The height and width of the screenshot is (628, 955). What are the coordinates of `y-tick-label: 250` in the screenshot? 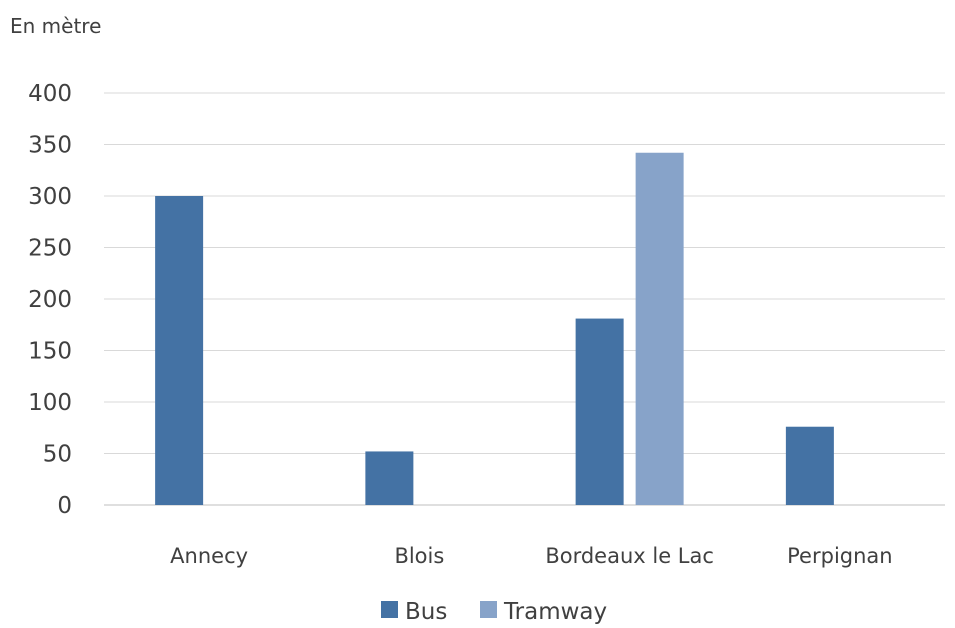 It's located at (50, 249).